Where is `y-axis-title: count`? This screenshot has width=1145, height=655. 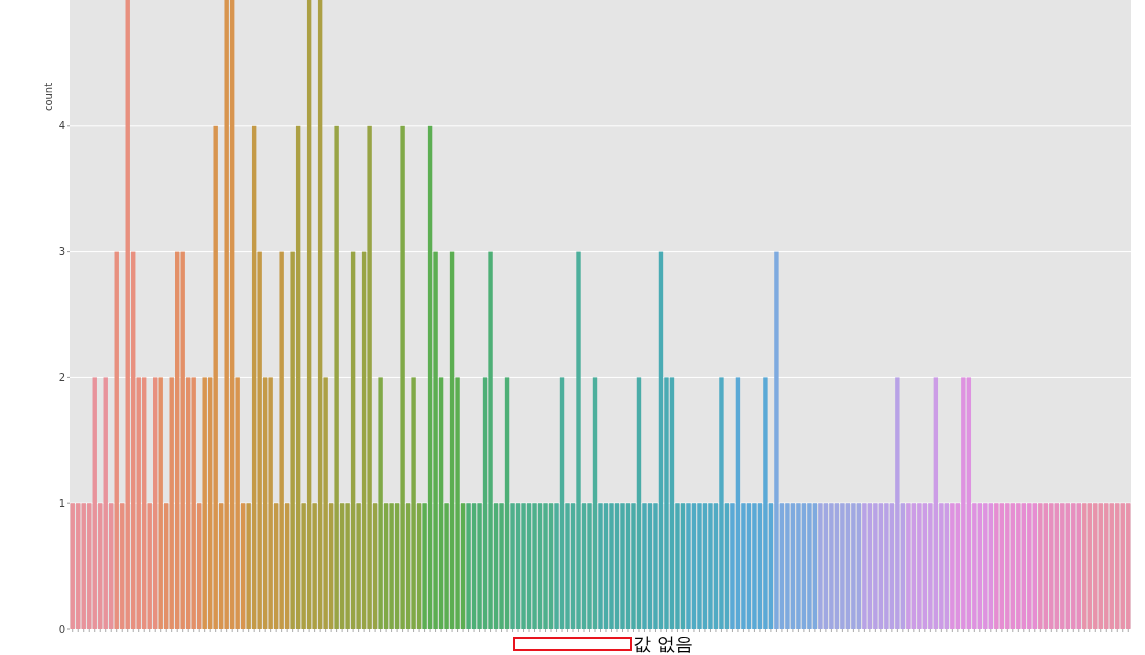 y-axis-title: count is located at coordinates (48, 97).